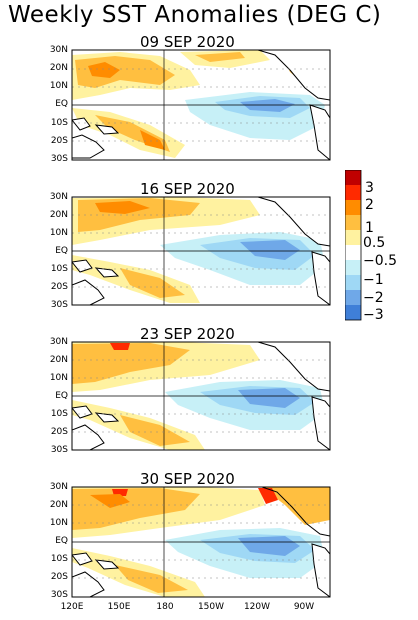 The height and width of the screenshot is (620, 418). I want to click on colorbar-label: 1, so click(369, 228).